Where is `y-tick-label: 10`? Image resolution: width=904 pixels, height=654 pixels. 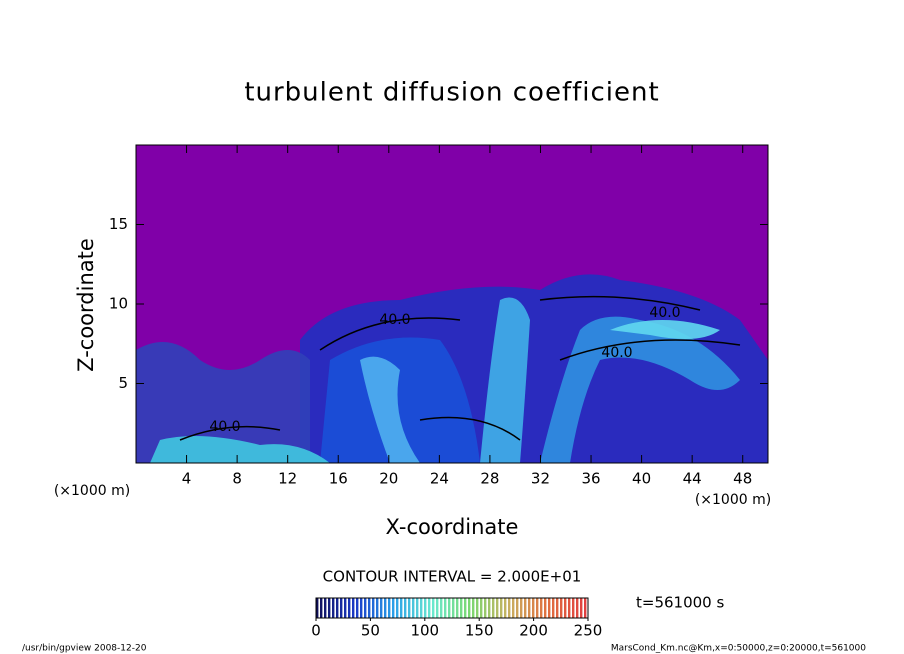 y-tick-label: 10 is located at coordinates (118, 304).